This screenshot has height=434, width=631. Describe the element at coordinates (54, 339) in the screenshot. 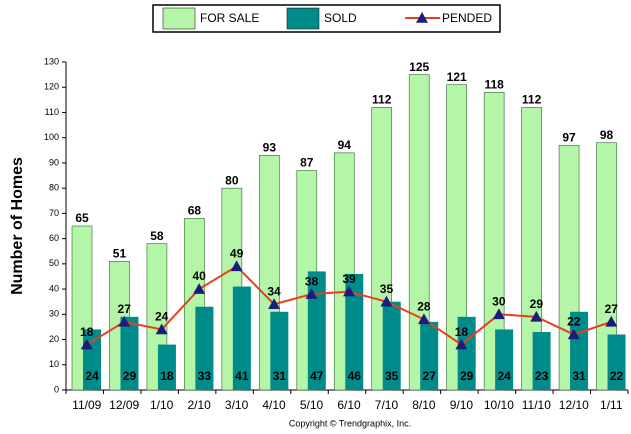

I see `y-tick-label: 20` at that location.